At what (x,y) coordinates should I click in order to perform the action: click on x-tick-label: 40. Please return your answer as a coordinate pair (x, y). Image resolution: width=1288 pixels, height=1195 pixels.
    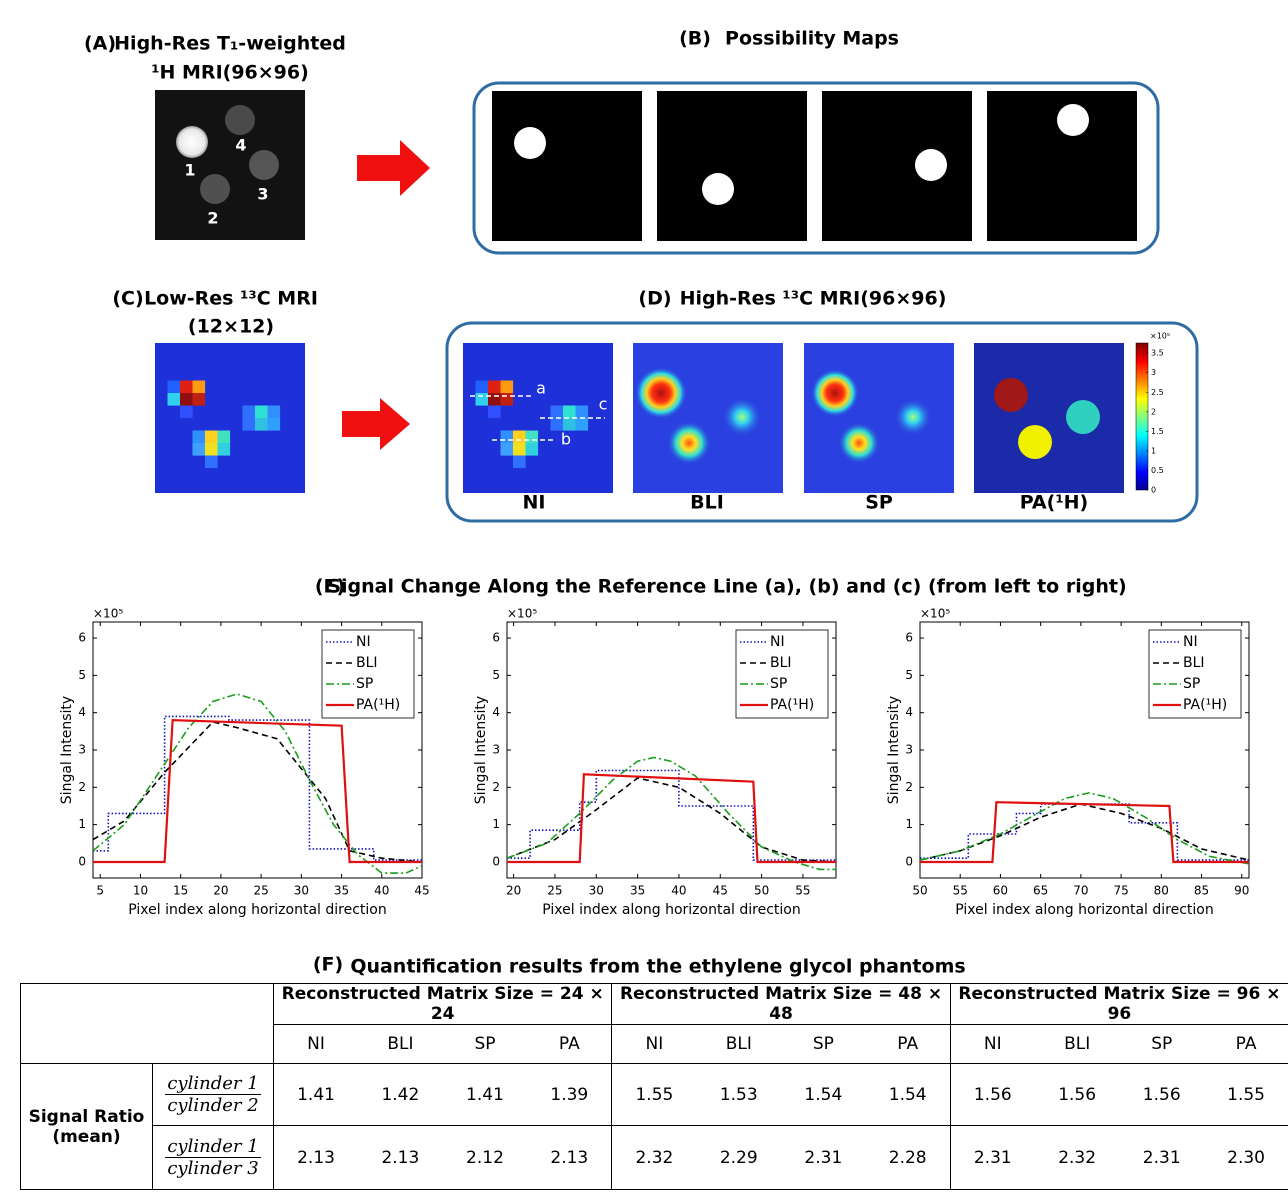
    Looking at the image, I should click on (678, 891).